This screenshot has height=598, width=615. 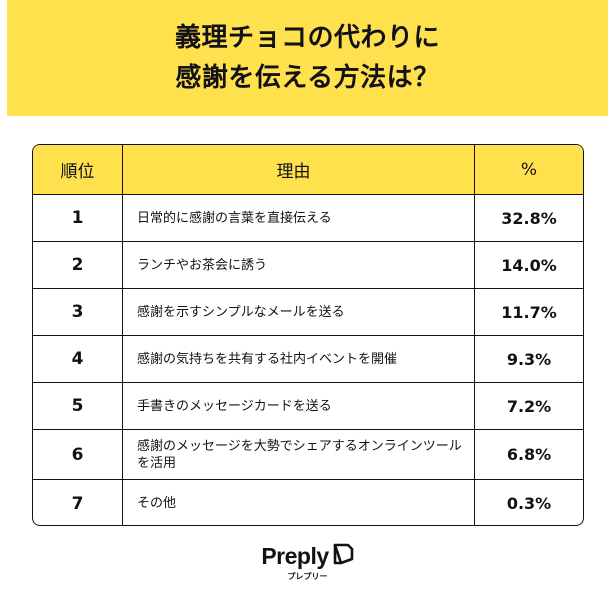 What do you see at coordinates (307, 78) in the screenshot?
I see `title-line-2: 感謝を伝える方法は？` at bounding box center [307, 78].